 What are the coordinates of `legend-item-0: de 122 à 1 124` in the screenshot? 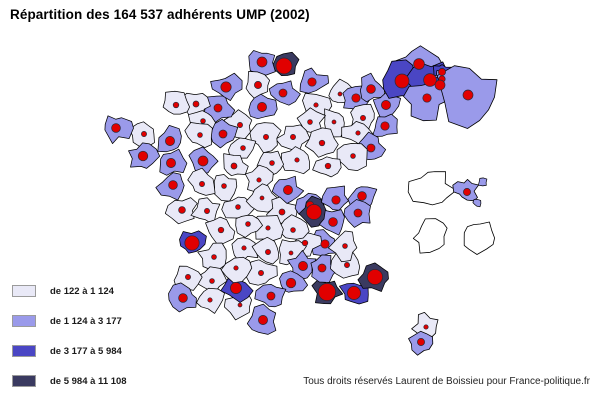 It's located at (112, 291).